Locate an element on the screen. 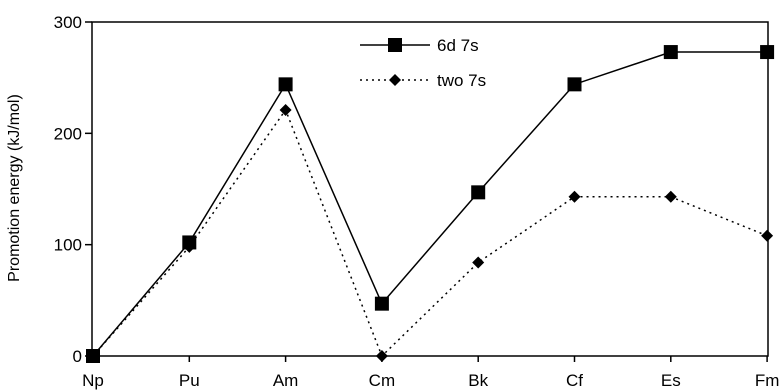 Image resolution: width=782 pixels, height=390 pixels. y-ticks: 0 100 200 300 is located at coordinates (73, 189).